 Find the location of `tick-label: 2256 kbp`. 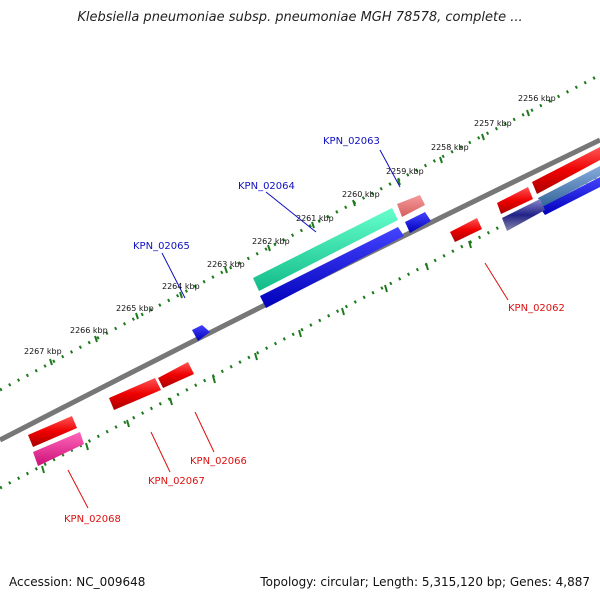

tick-label: 2256 kbp is located at coordinates (537, 98).